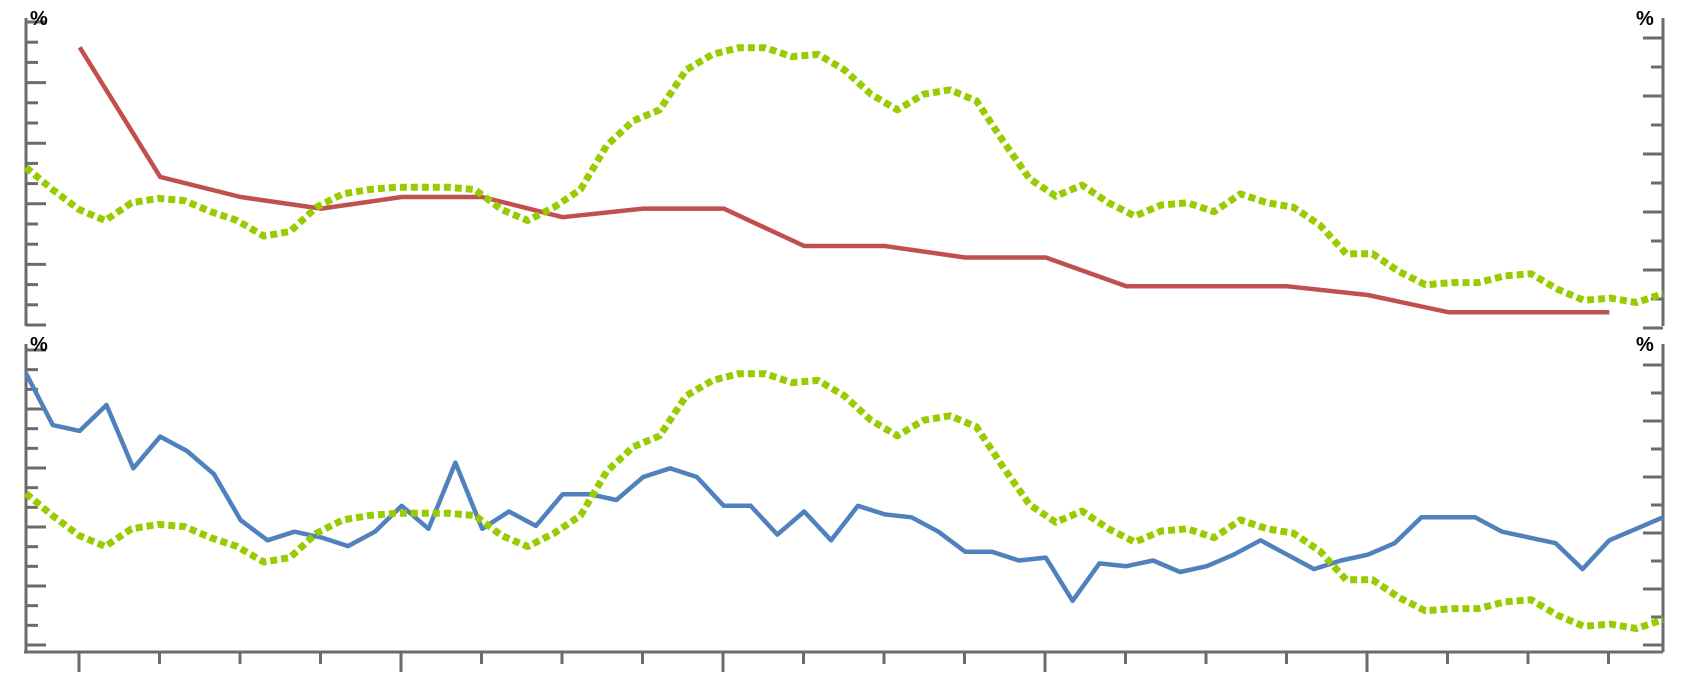 The width and height of the screenshot is (1685, 675). I want to click on top-left-y-ticks, so click(36, 173).